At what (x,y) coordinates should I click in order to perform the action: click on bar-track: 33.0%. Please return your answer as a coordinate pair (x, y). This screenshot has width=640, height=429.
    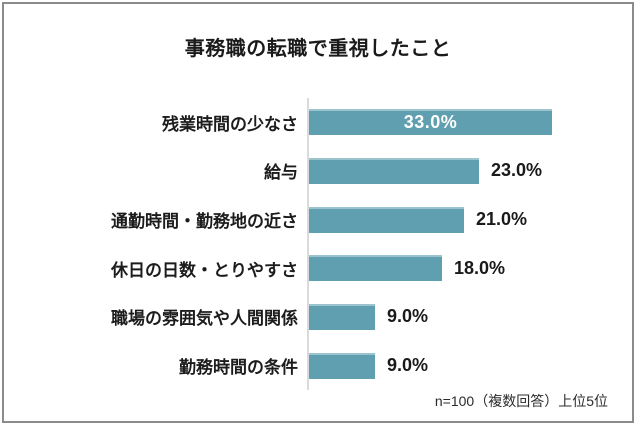
    Looking at the image, I should click on (466, 122).